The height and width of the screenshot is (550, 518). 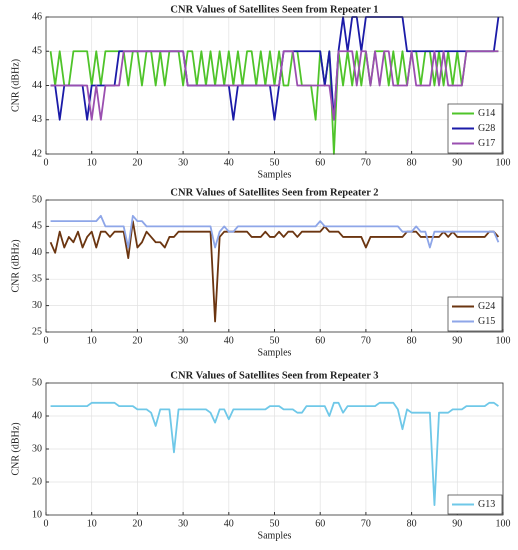 I want to click on y-tick-label: 46, so click(x=37, y=16).